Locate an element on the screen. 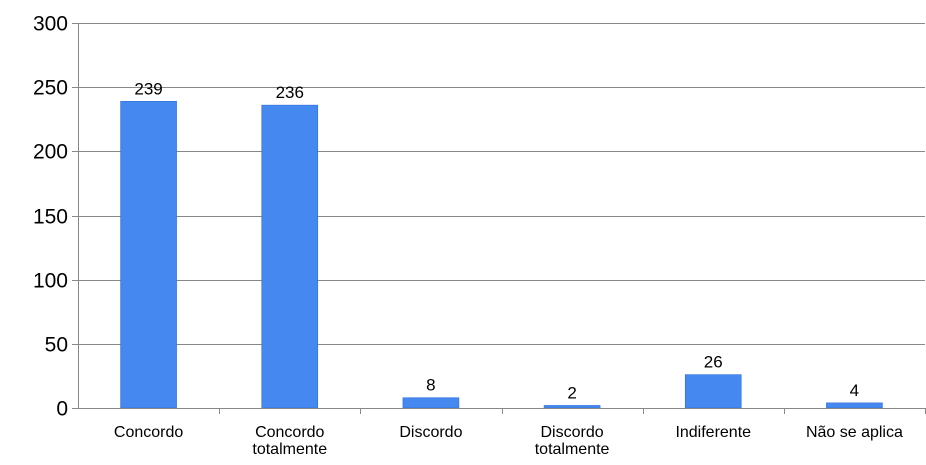 This screenshot has width=926, height=465. y-tick-label: 100 is located at coordinates (50, 281).